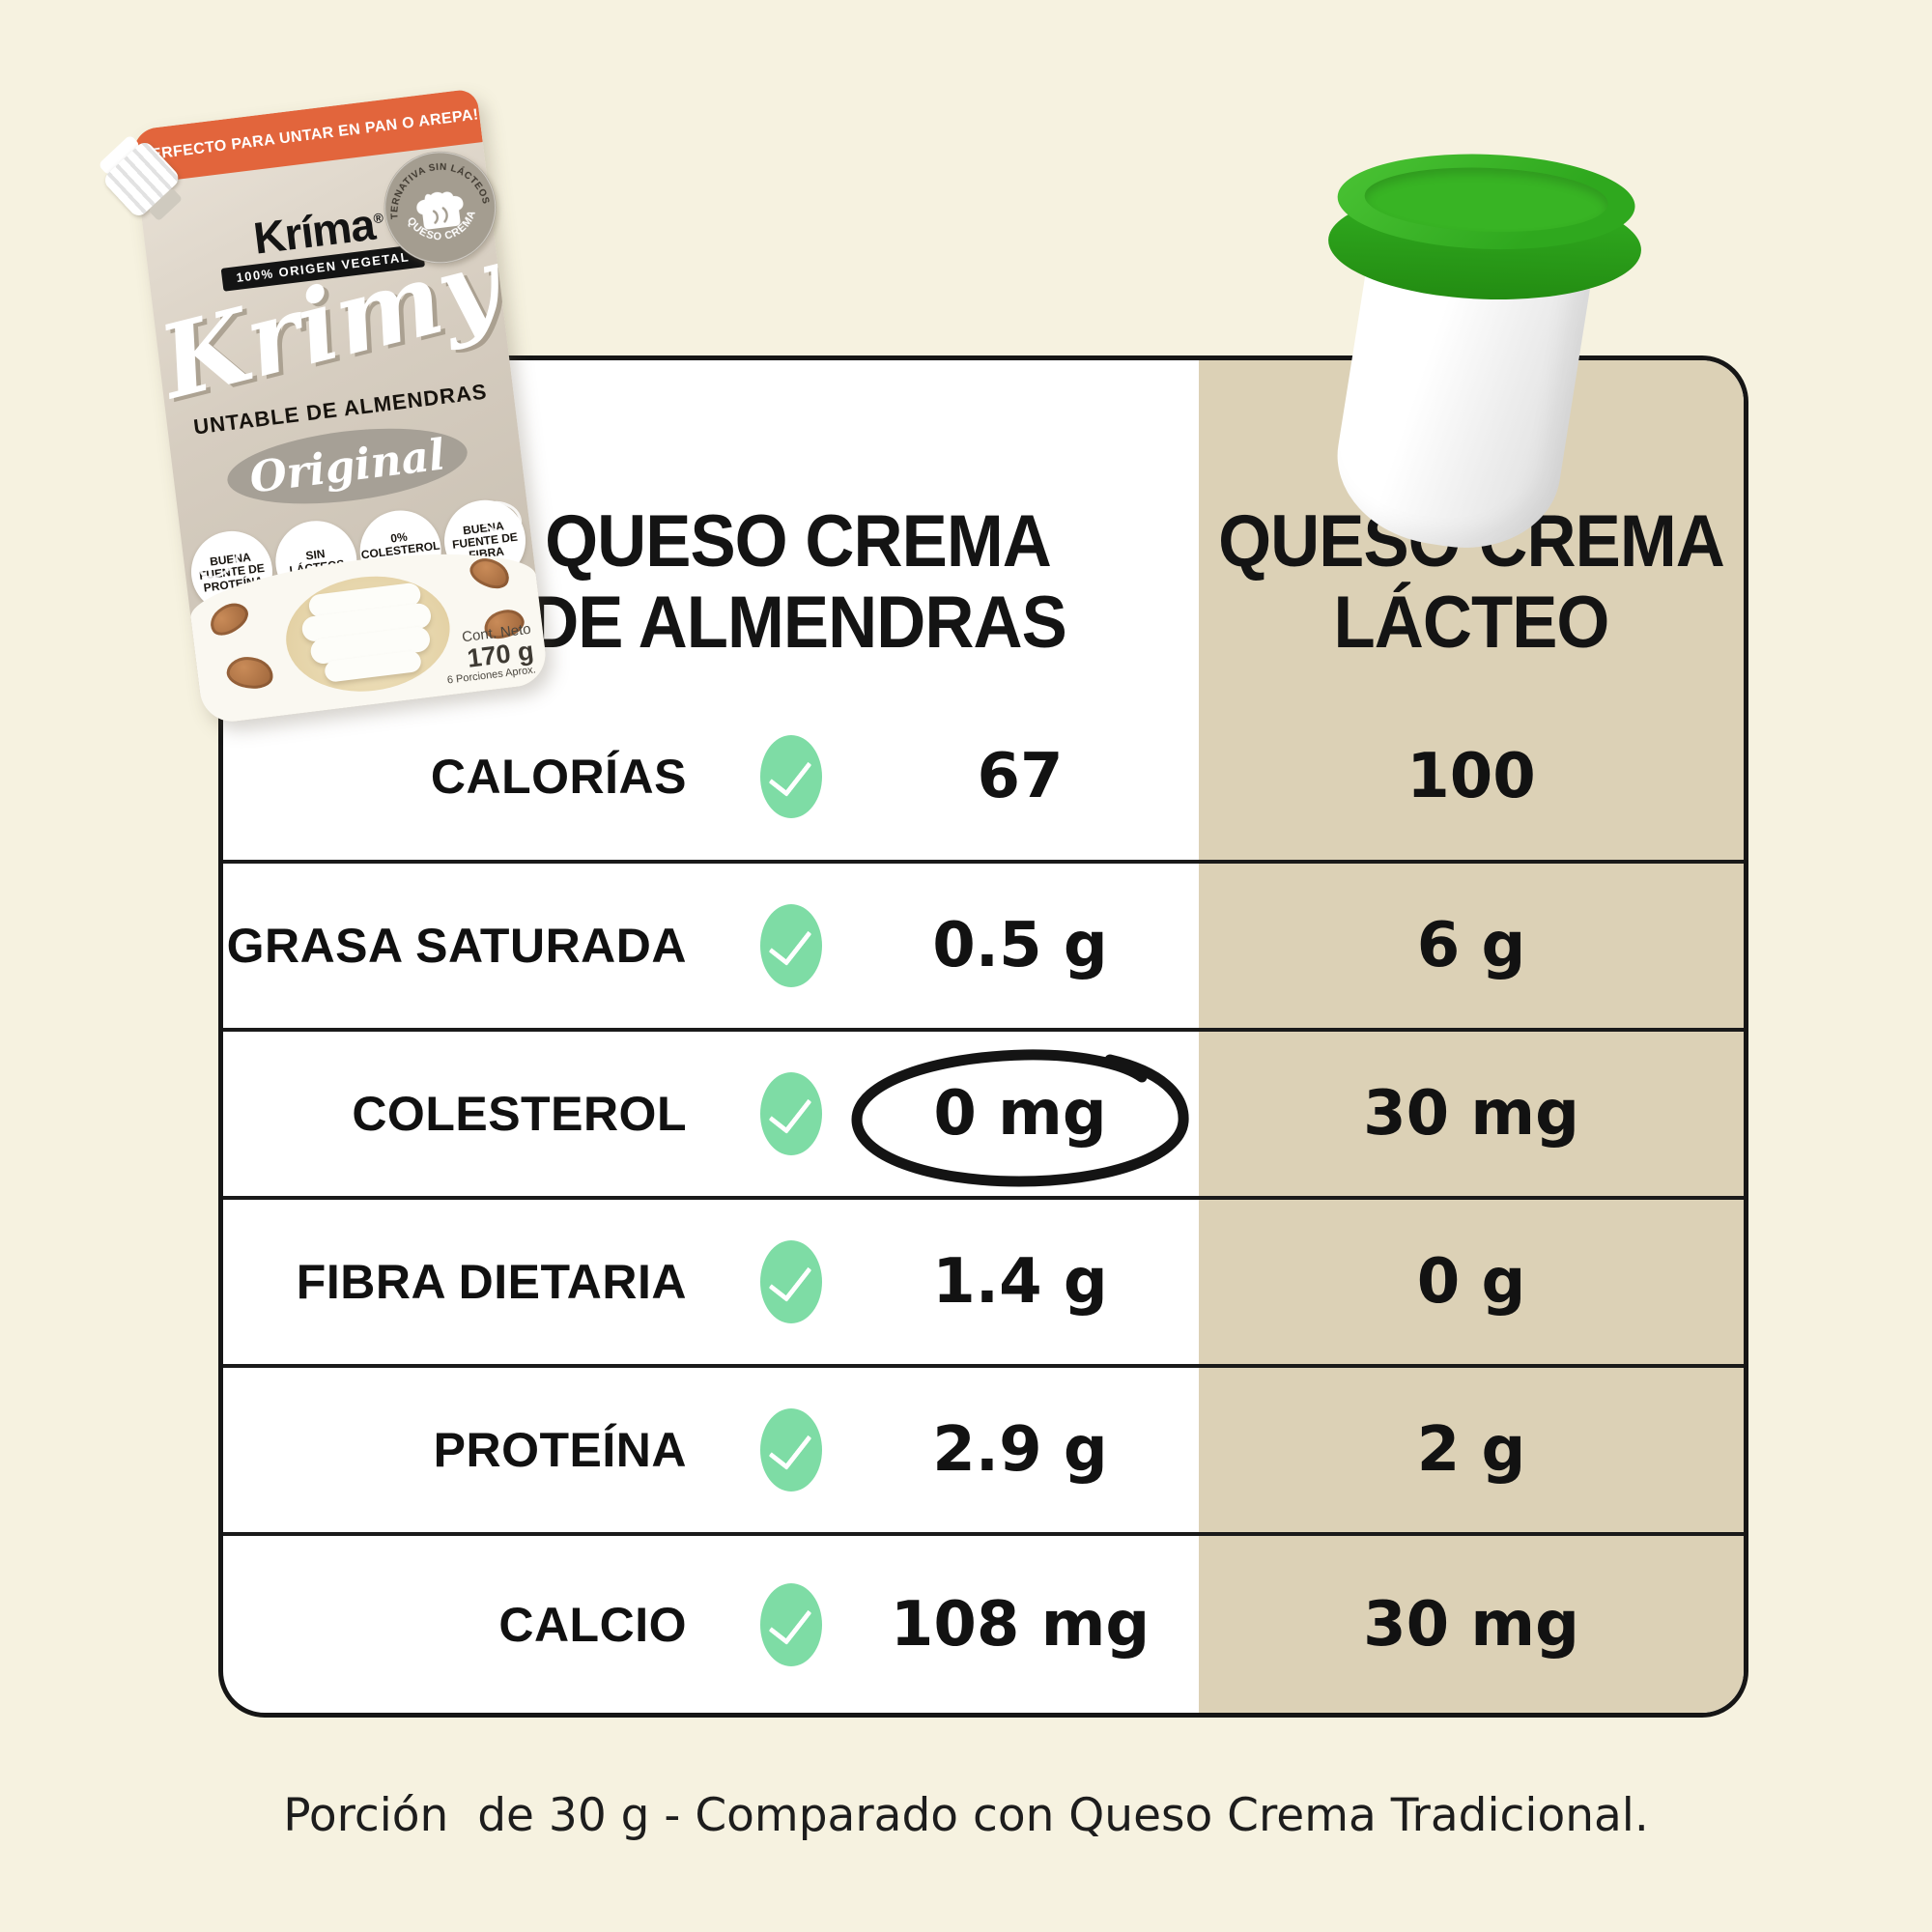 Image resolution: width=1932 pixels, height=1932 pixels. What do you see at coordinates (456, 946) in the screenshot?
I see `row-label: GRASA SATURADA` at bounding box center [456, 946].